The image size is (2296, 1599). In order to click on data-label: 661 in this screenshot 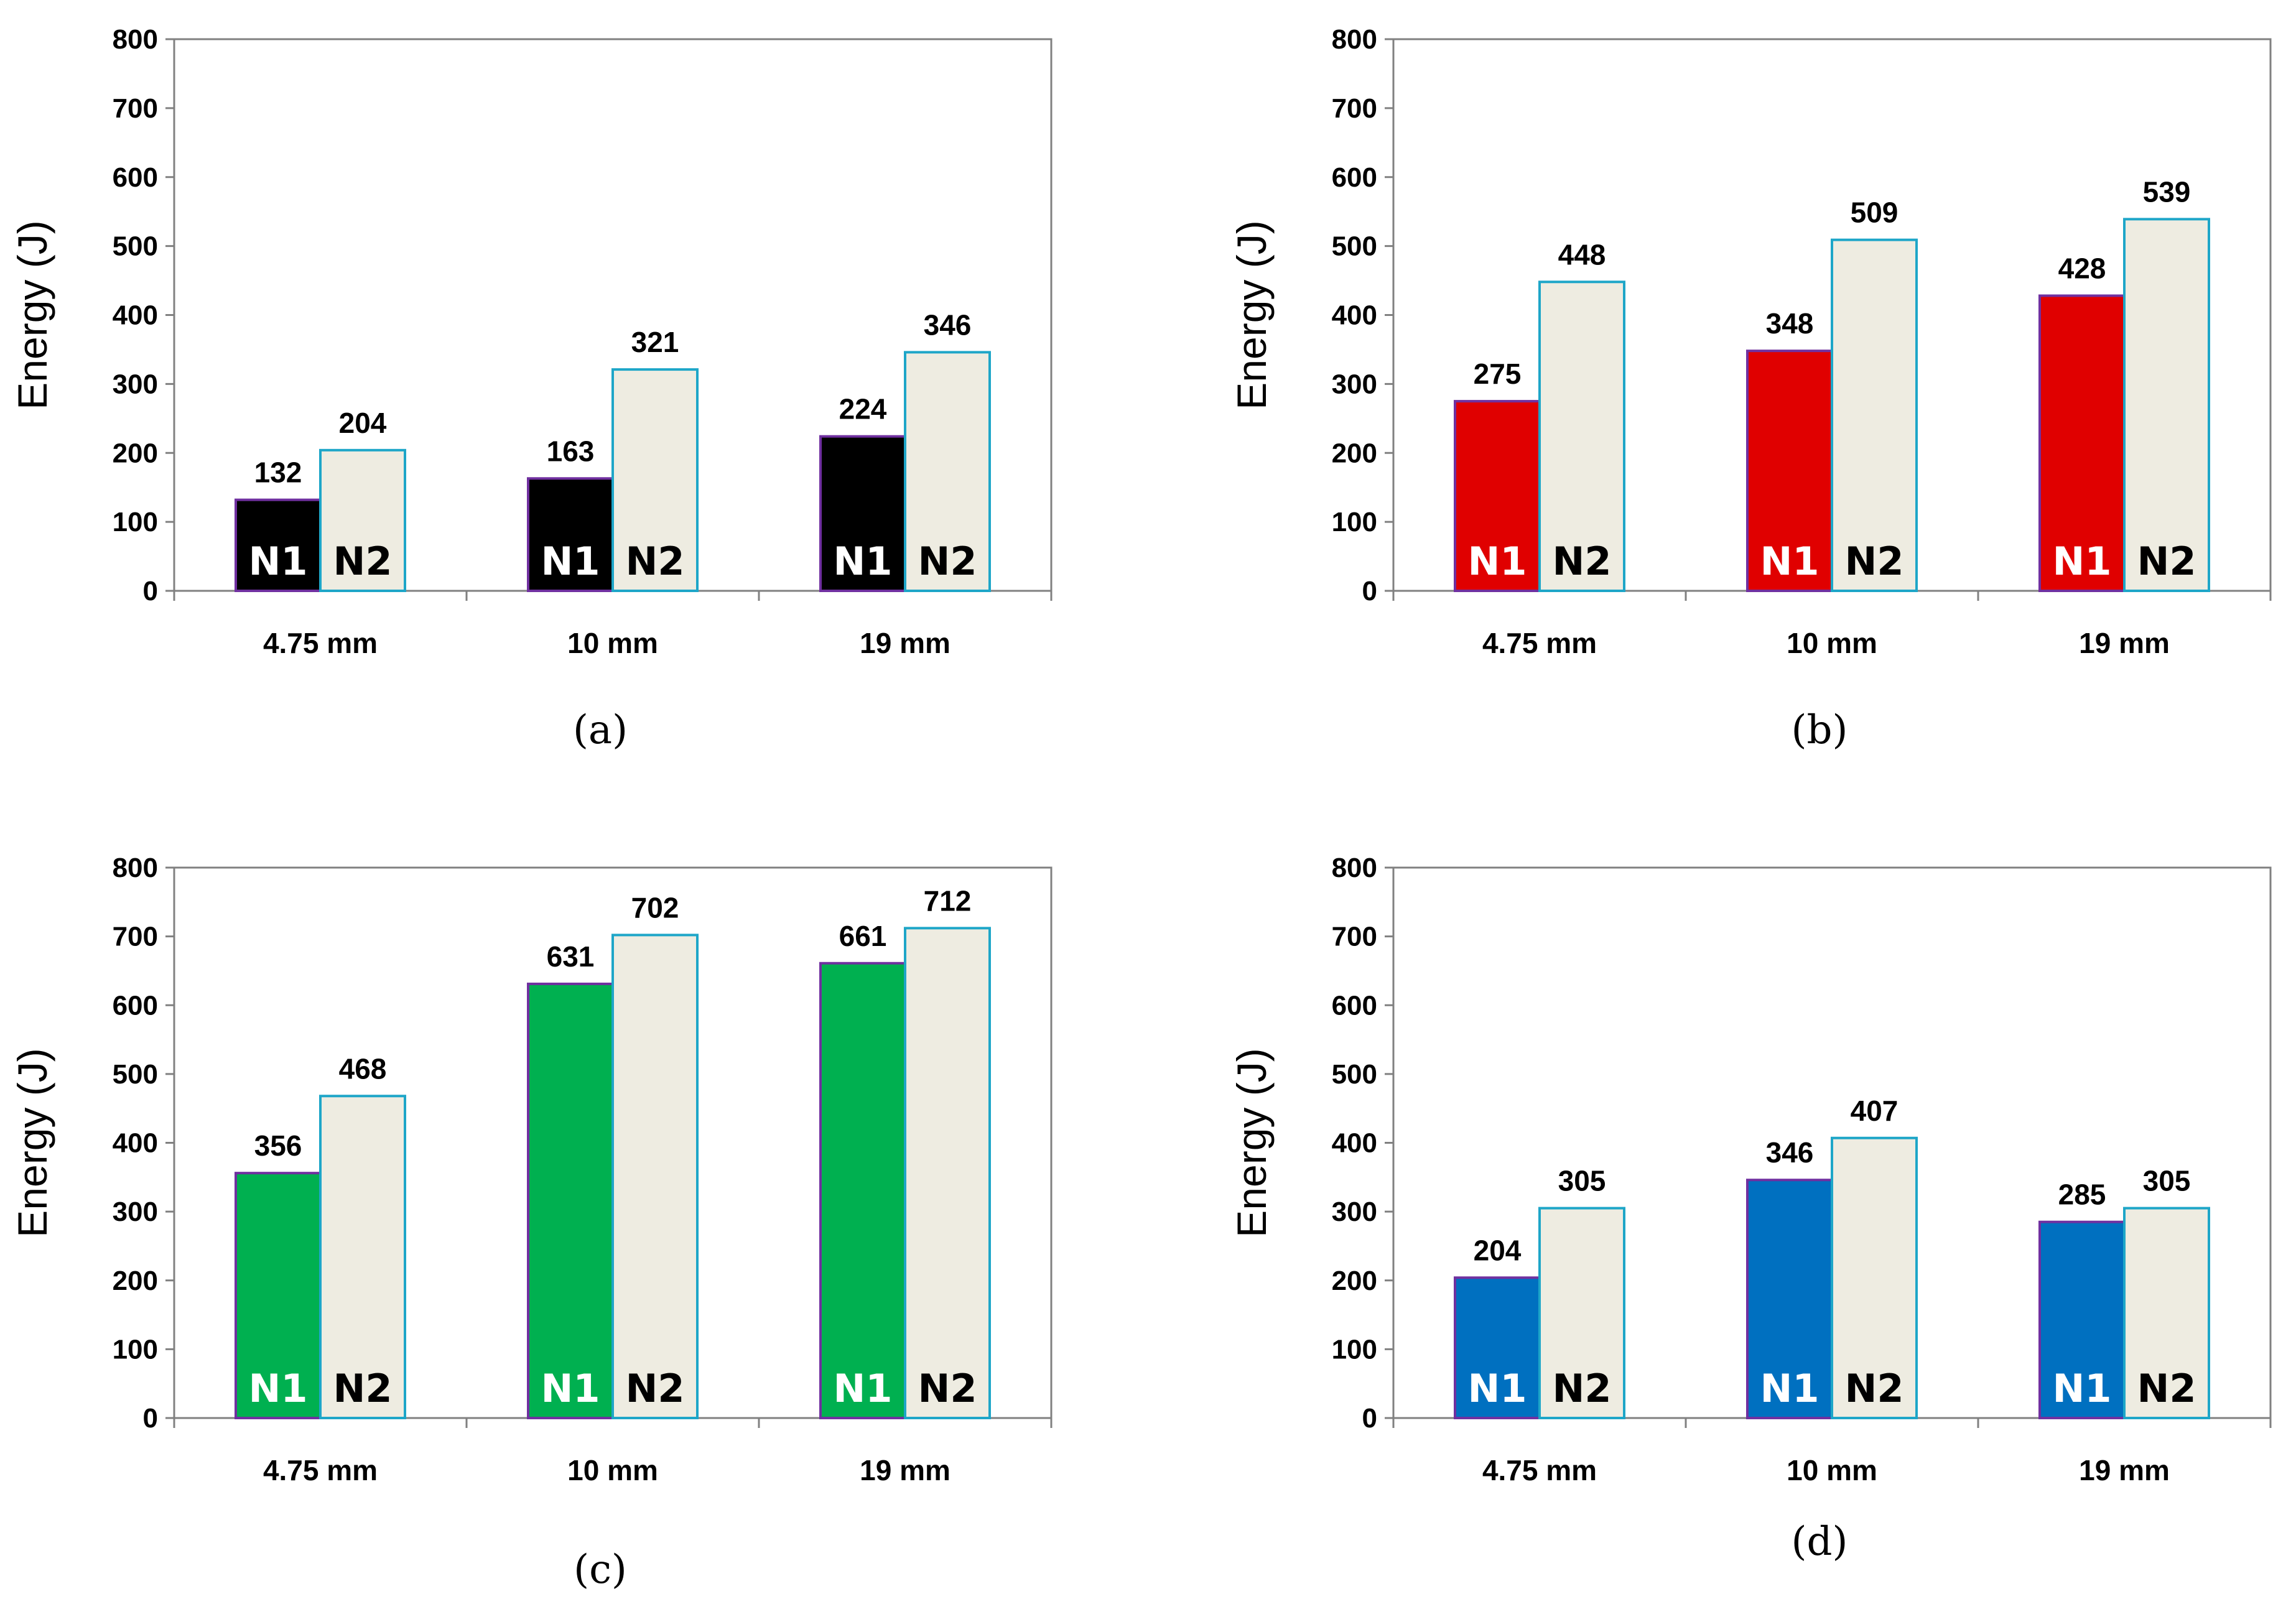, I will do `click(863, 936)`.